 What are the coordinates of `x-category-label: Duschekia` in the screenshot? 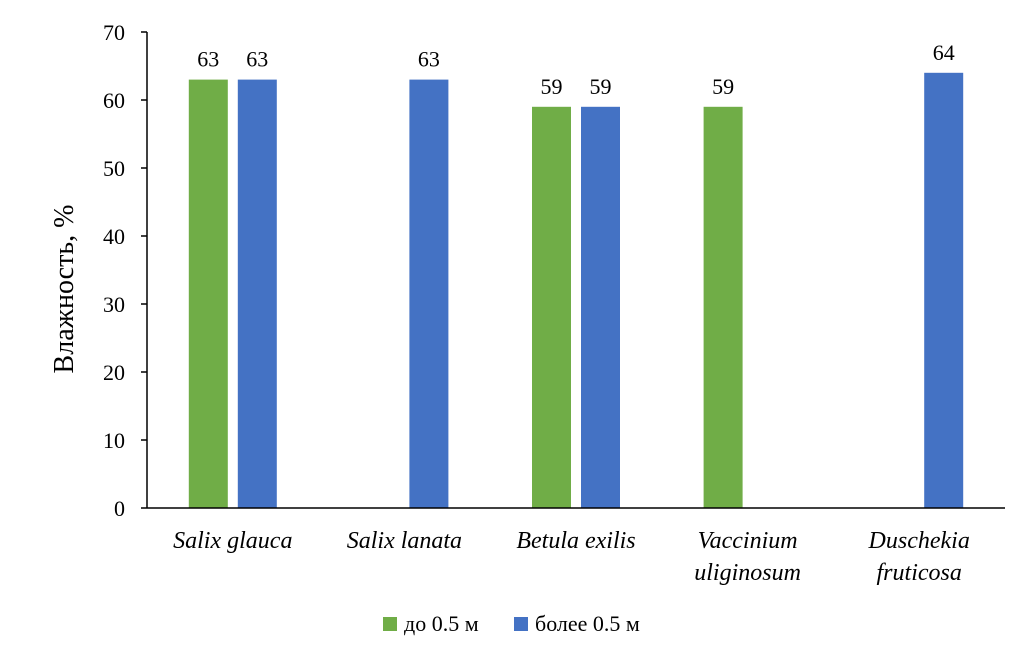 It's located at (919, 541).